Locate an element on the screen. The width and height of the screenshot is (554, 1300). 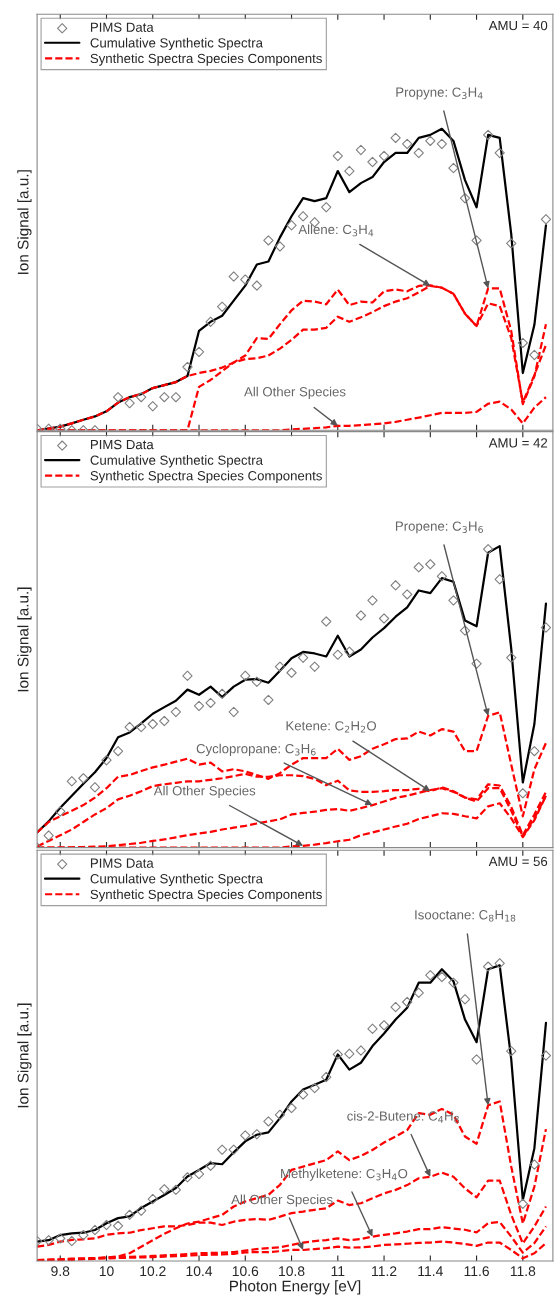
text: AMU = 40 is located at coordinates (518, 25).